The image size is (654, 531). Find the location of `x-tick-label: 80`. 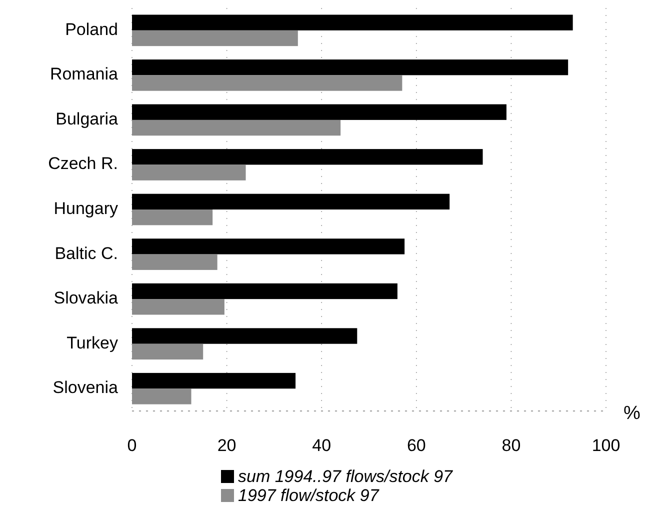

x-tick-label: 80 is located at coordinates (511, 445).